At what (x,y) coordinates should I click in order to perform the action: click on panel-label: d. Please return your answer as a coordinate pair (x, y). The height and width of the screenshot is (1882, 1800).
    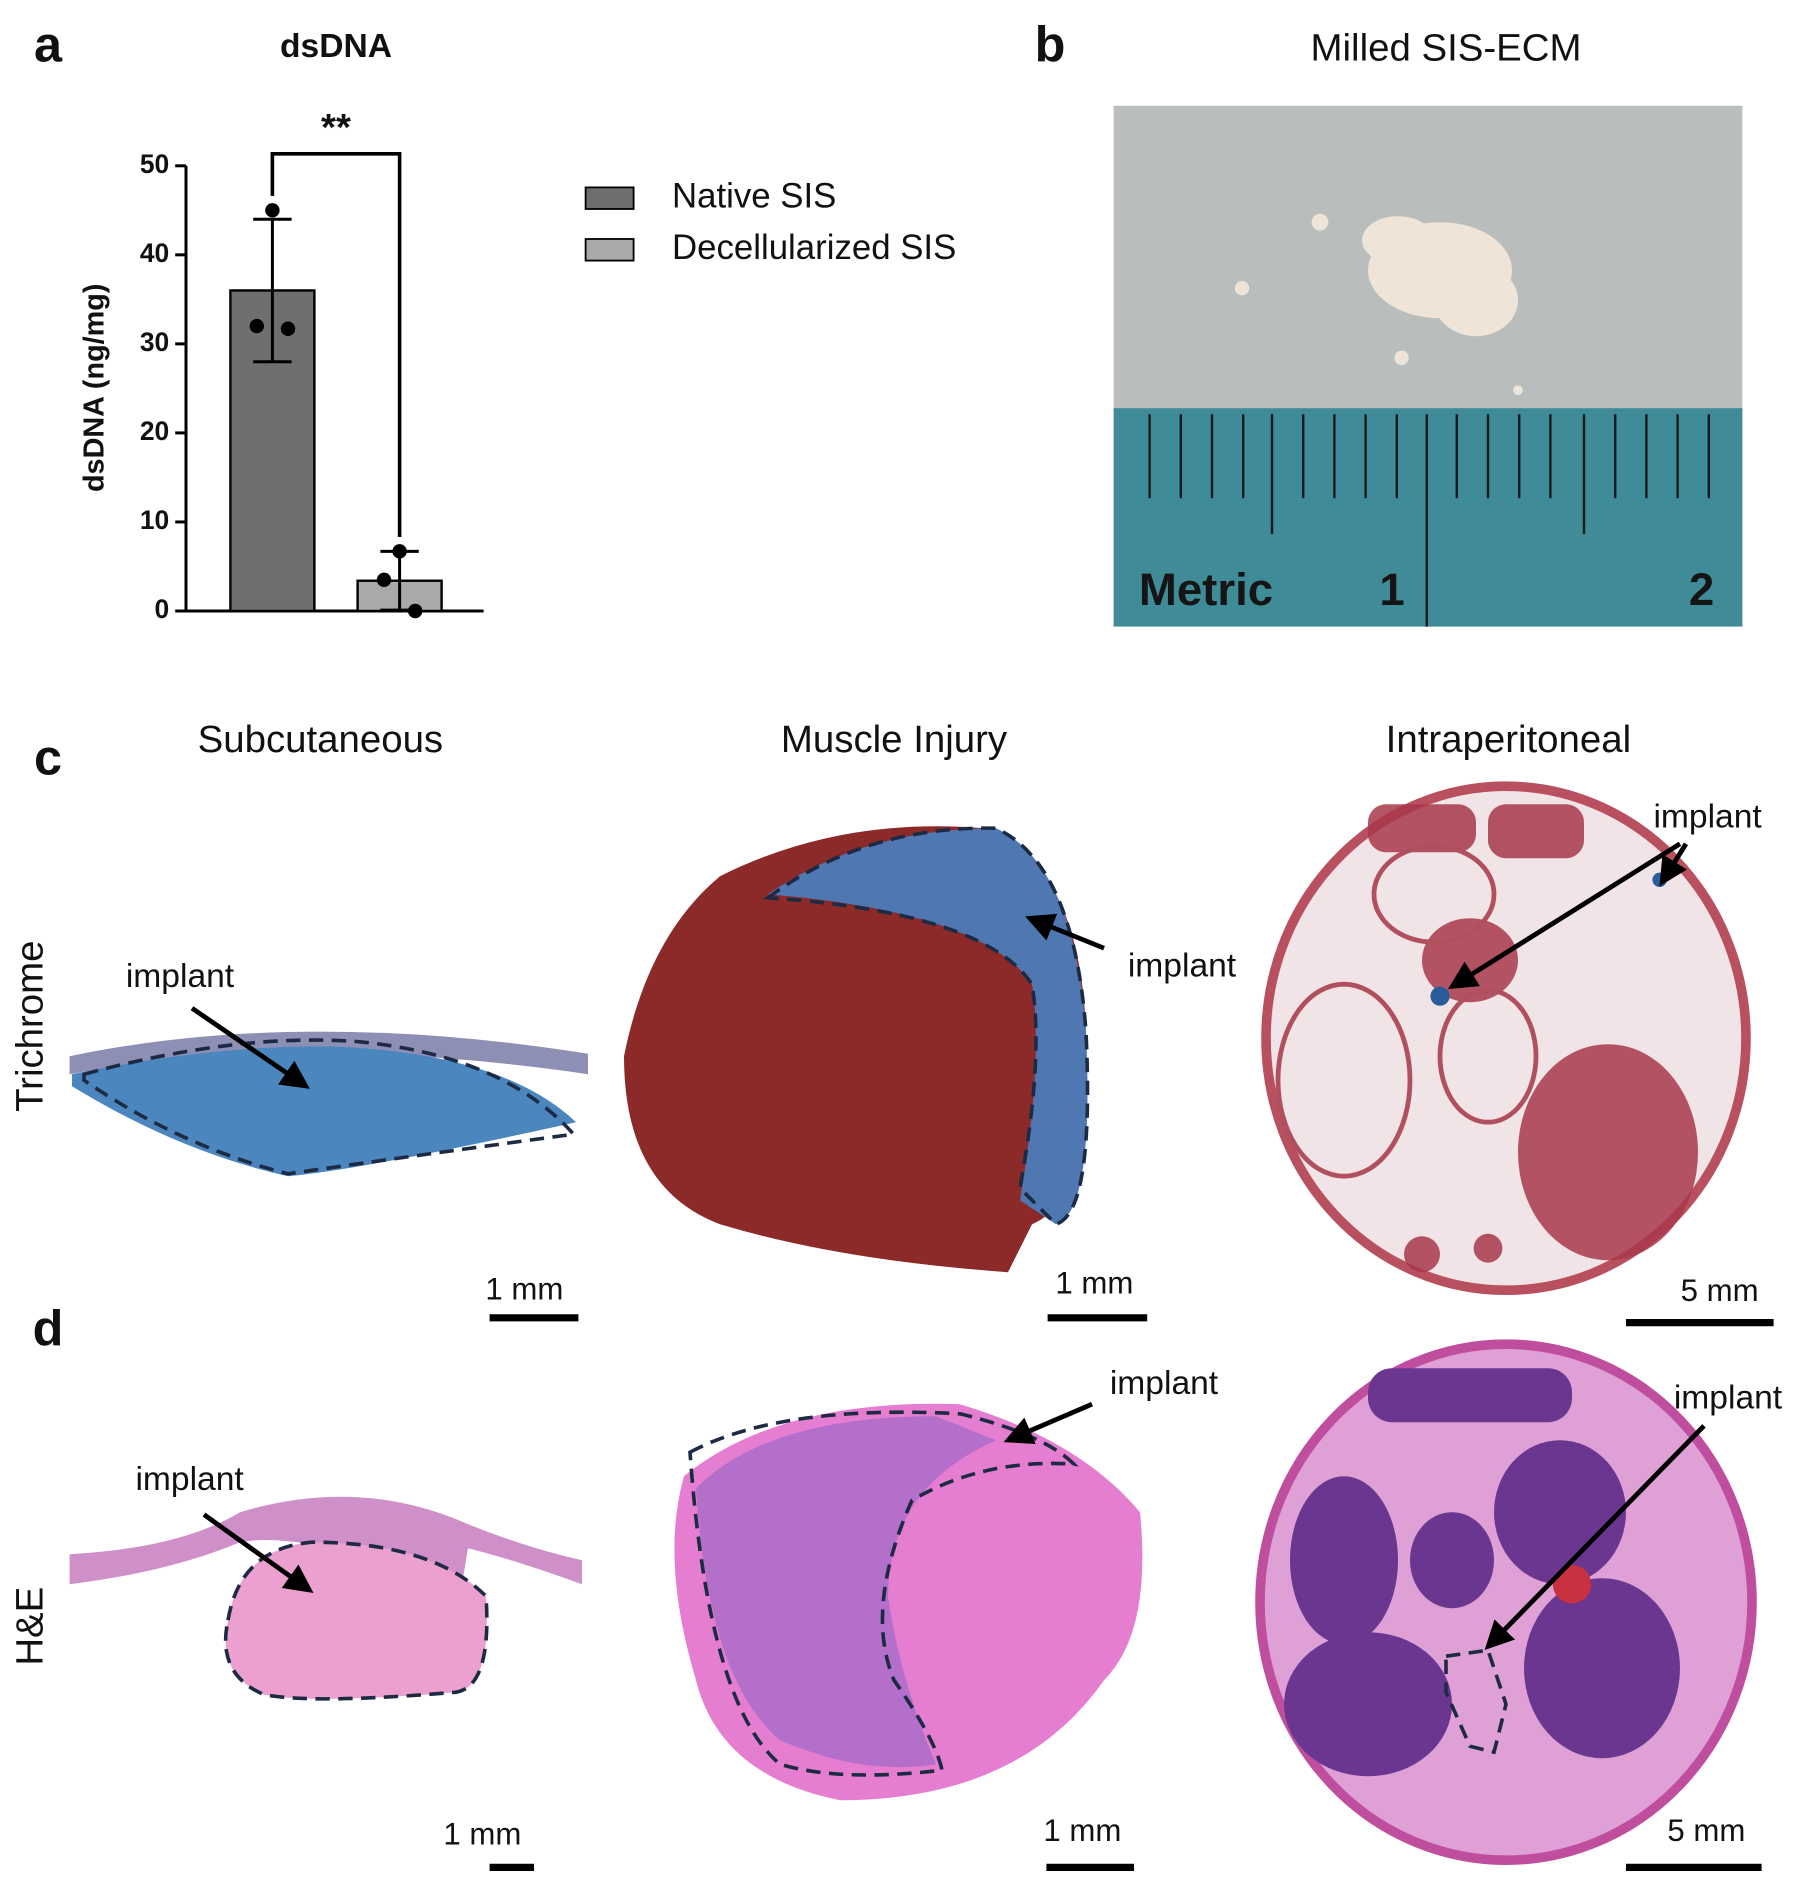
    Looking at the image, I should click on (48, 1328).